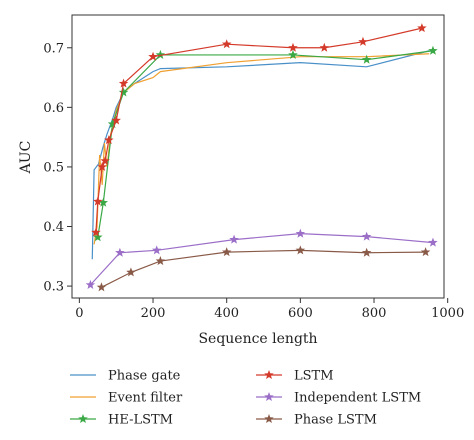  I want to click on legend-item: LSTM, so click(295, 376).